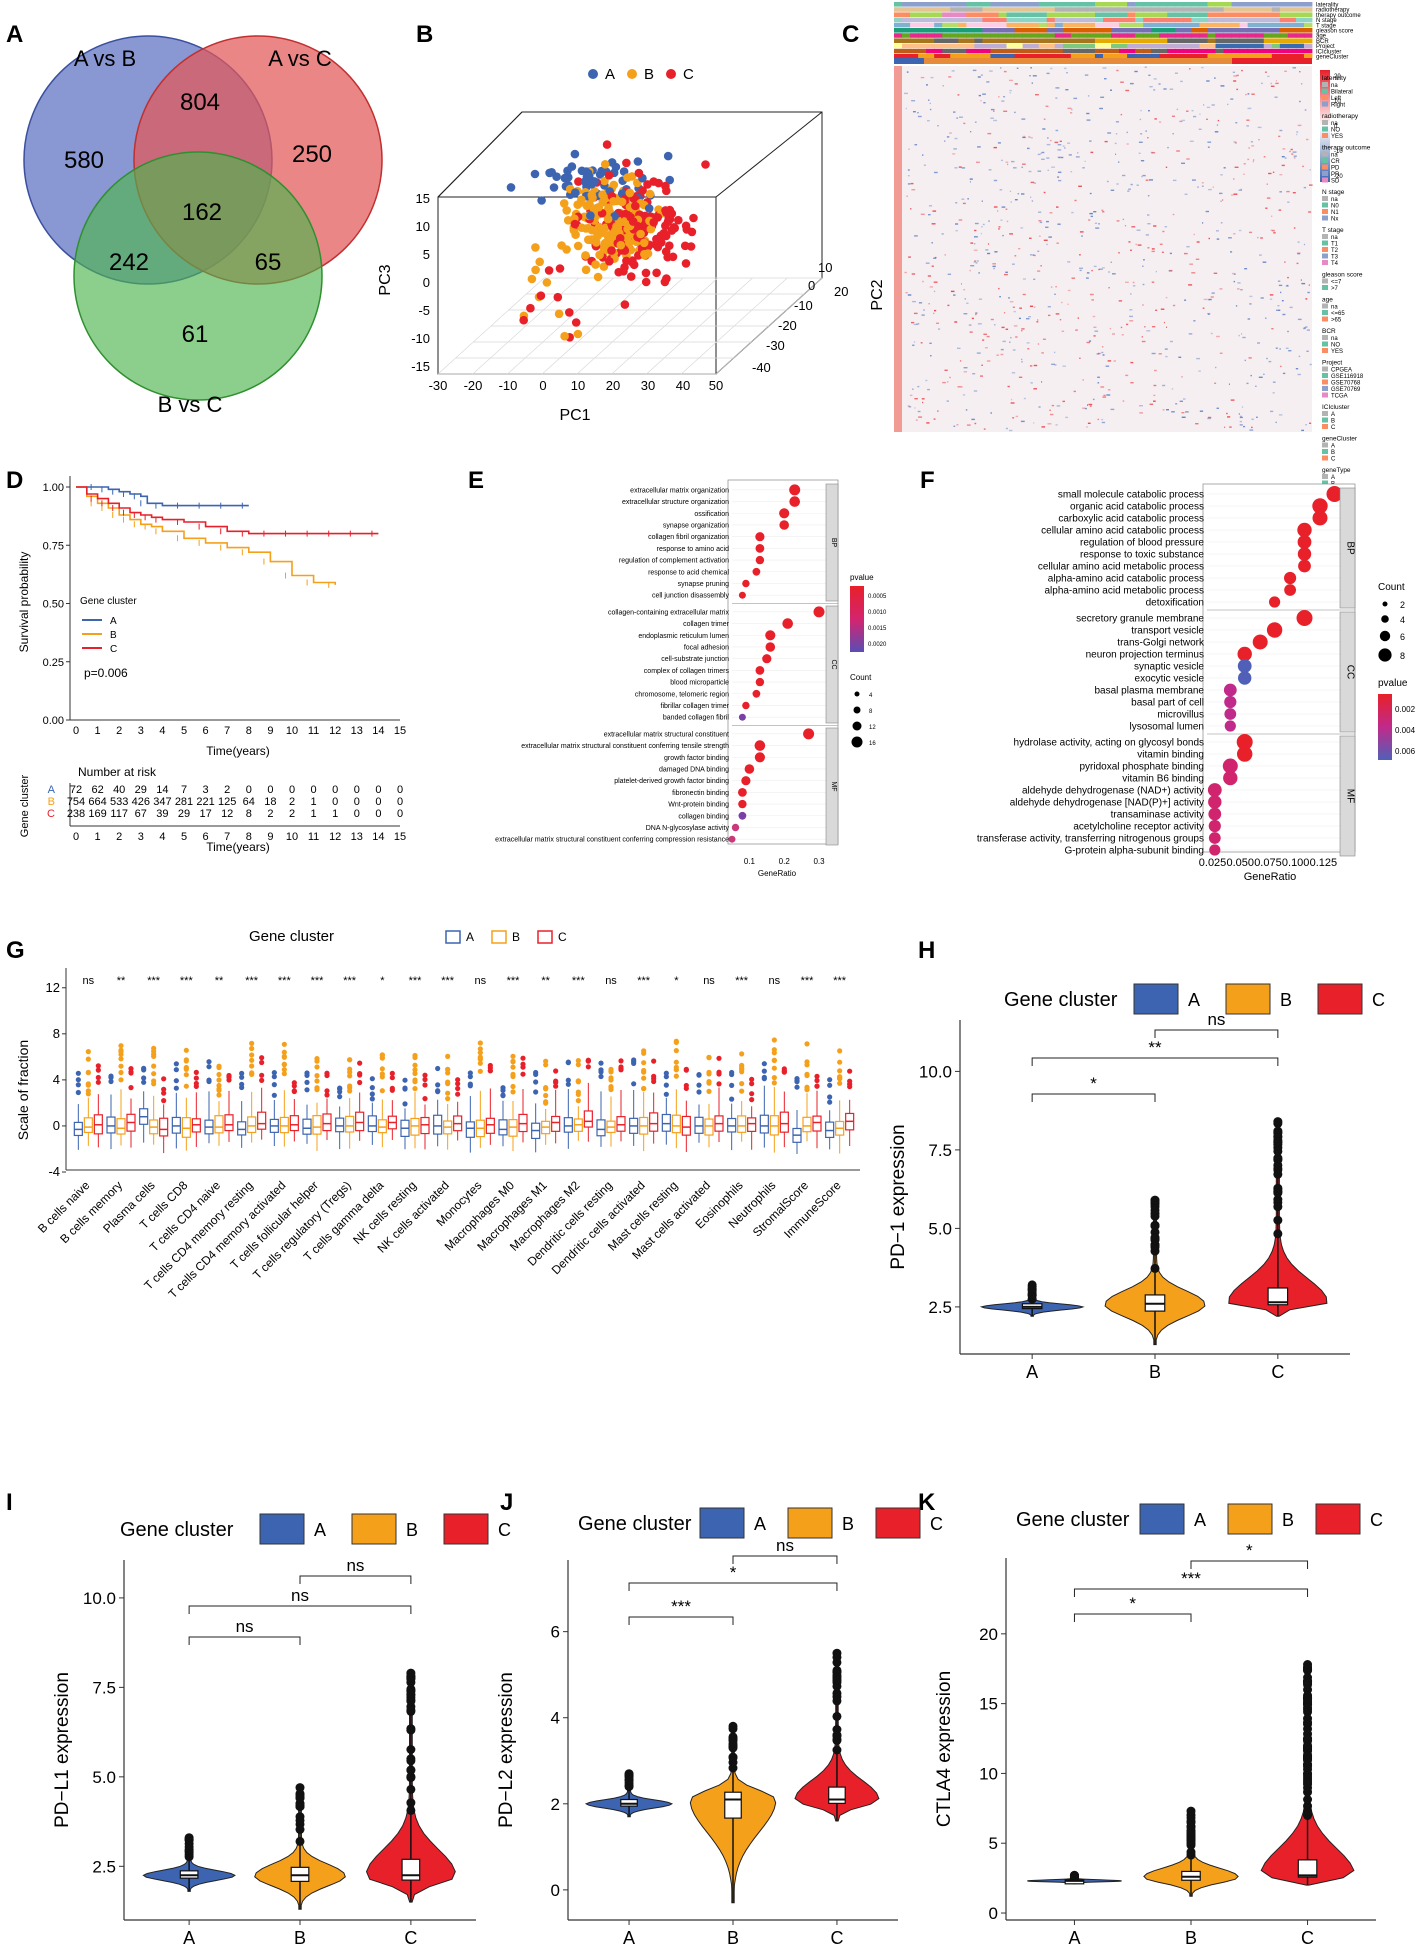 This screenshot has width=1420, height=1951. I want to click on pca-legend-label-a: A, so click(610, 74).